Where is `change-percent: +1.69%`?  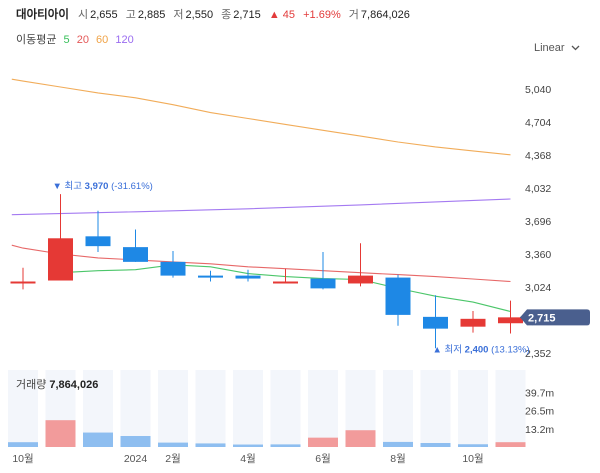 change-percent: +1.69% is located at coordinates (322, 15).